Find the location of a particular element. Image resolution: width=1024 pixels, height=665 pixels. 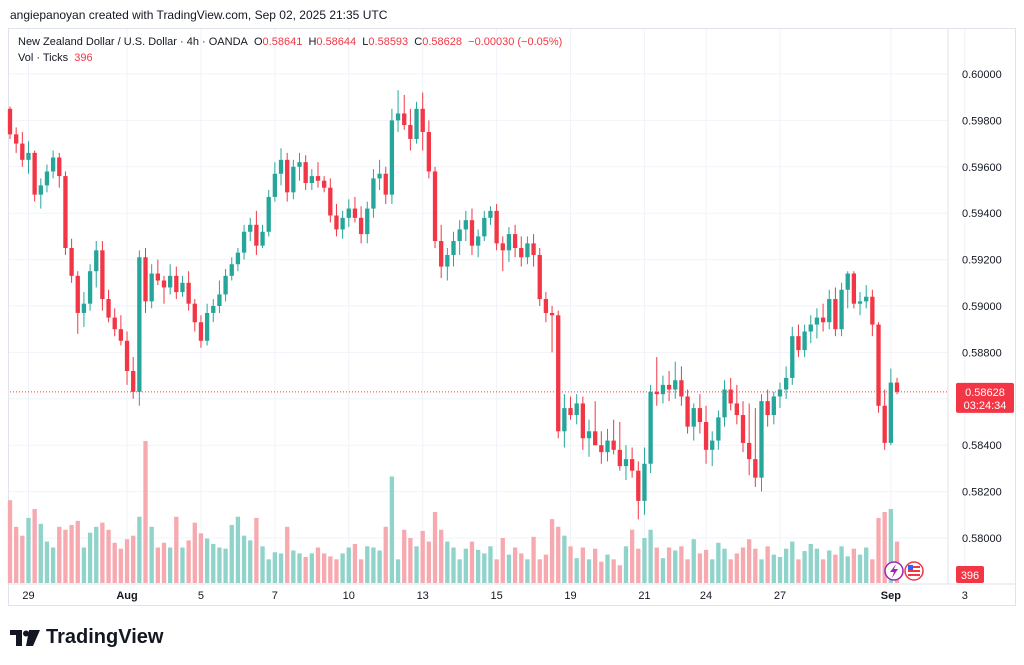

volume-row: Vol · Ticks 396 is located at coordinates (290, 58).